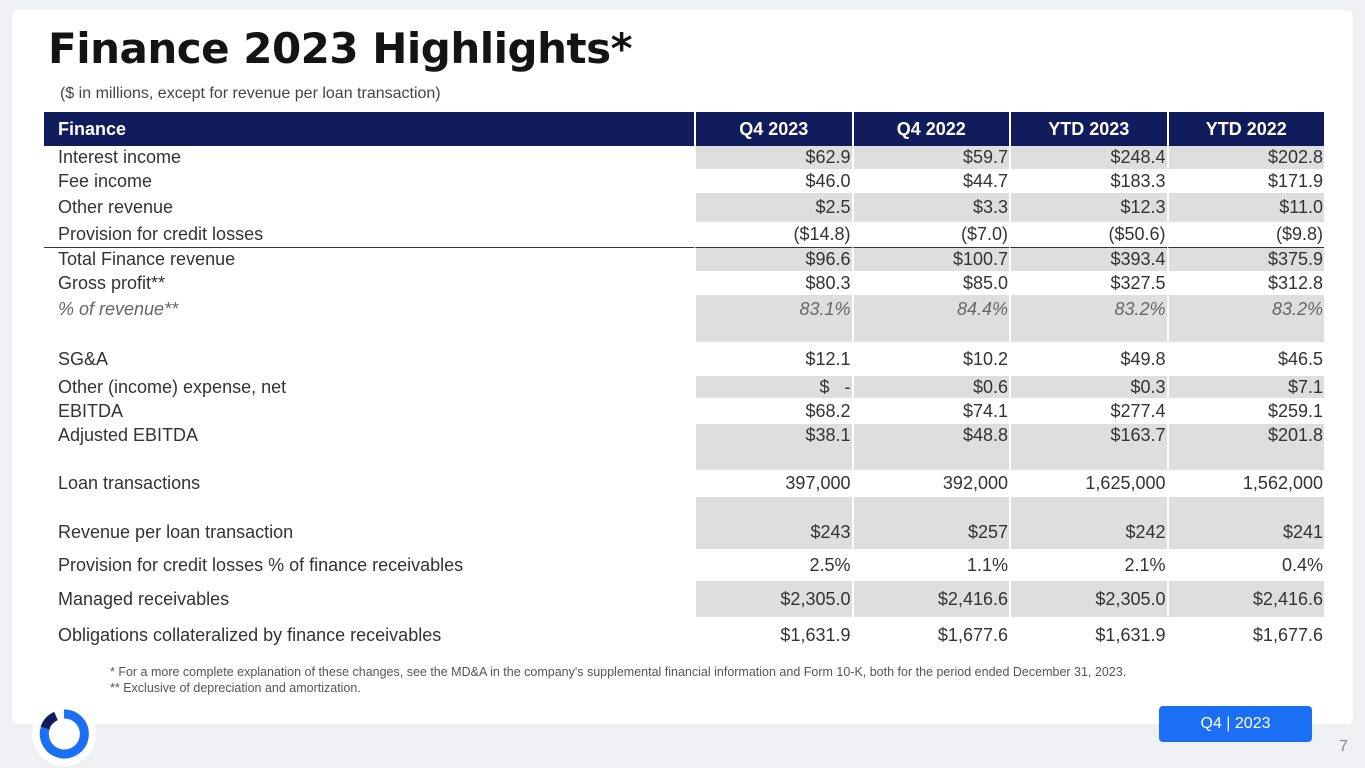  Describe the element at coordinates (1088, 565) in the screenshot. I see `cell-ytd-2023: 2.1%` at that location.